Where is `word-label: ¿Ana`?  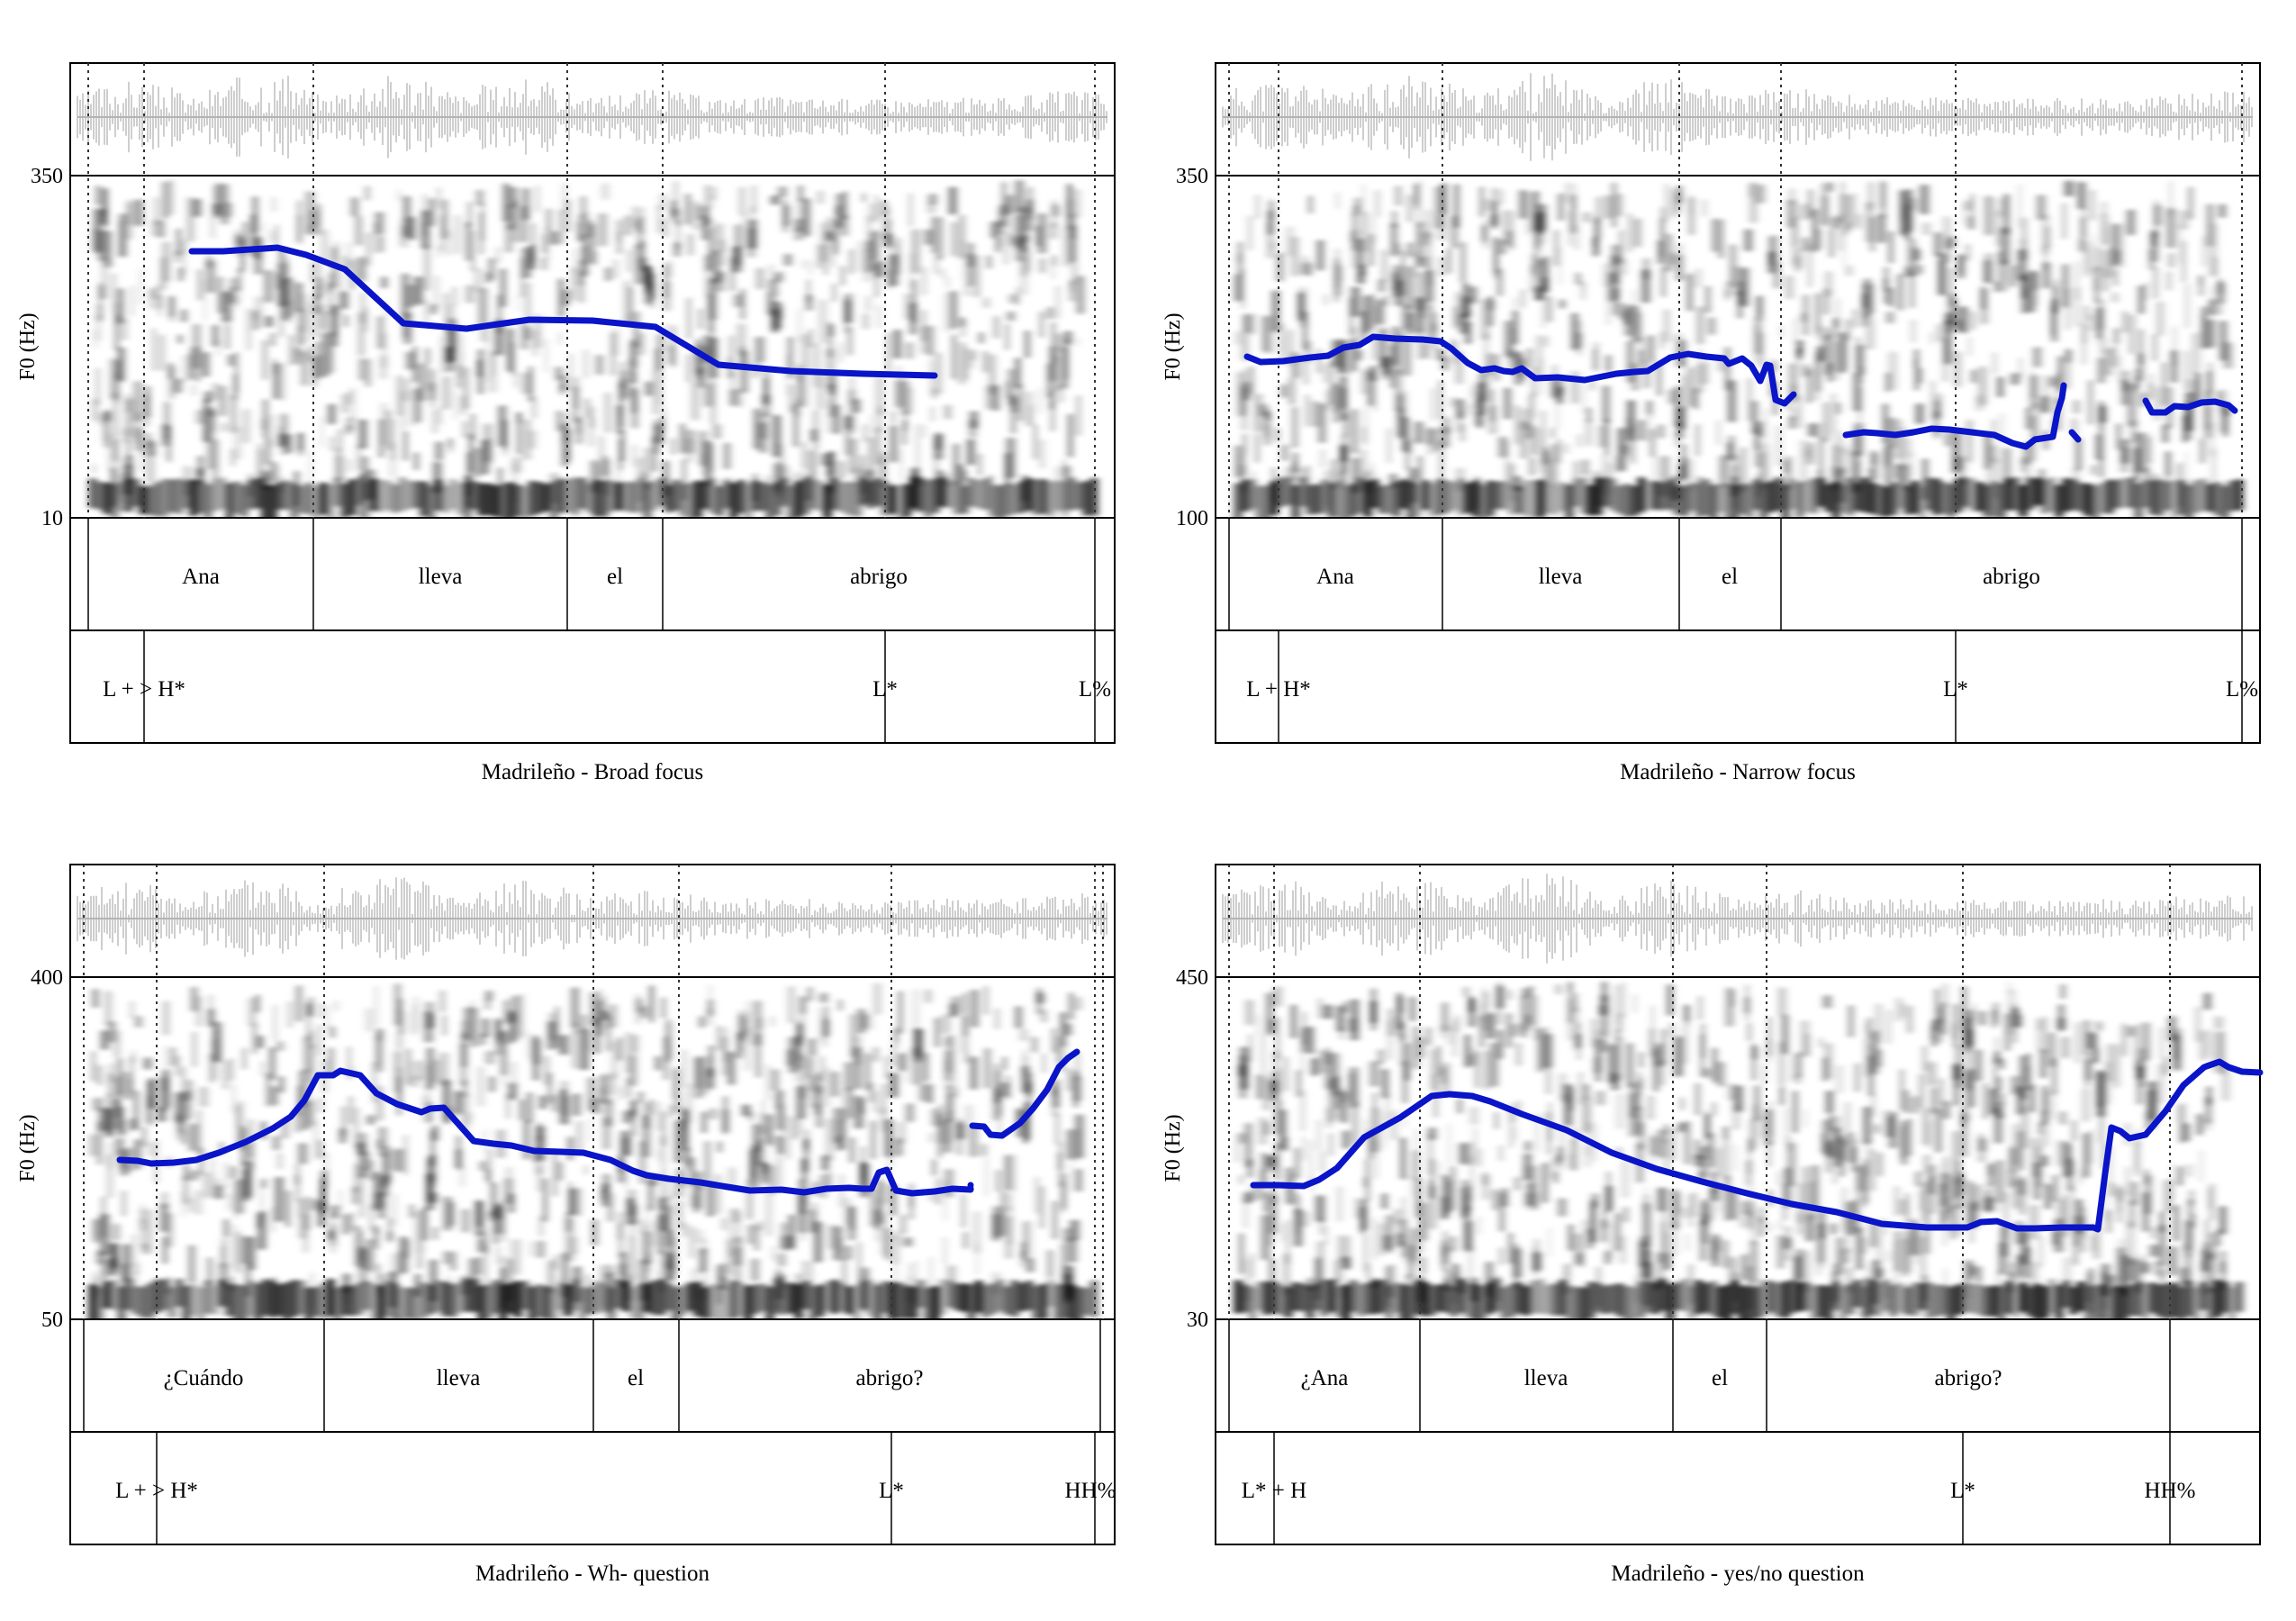
word-label: ¿Ana is located at coordinates (1325, 1378).